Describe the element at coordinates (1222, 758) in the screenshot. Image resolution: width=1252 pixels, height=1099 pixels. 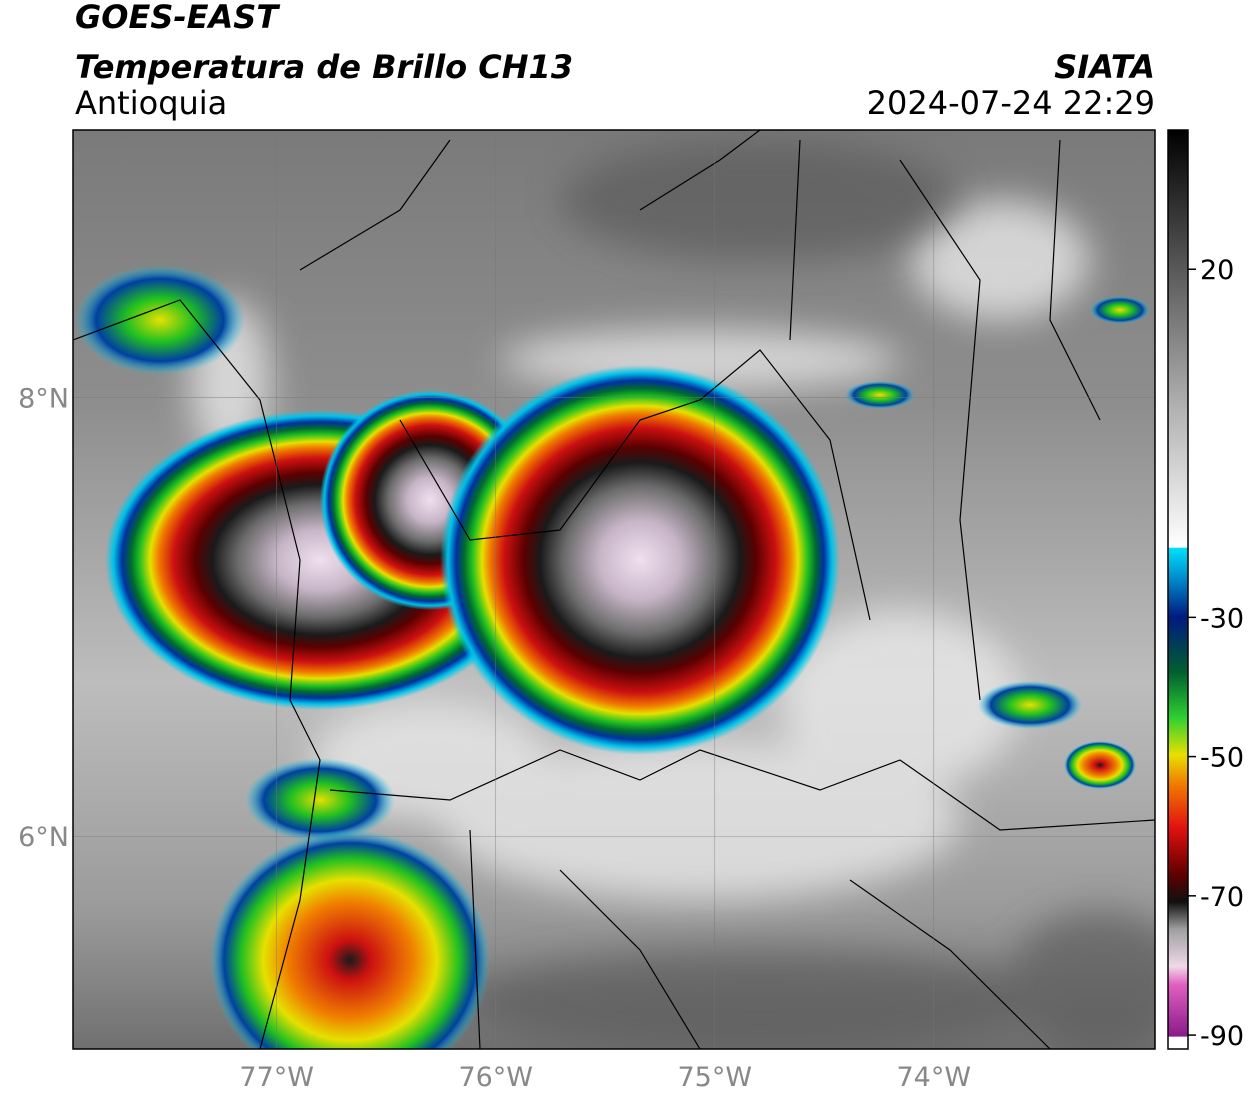
I see `colorbar-tick-label: -50` at that location.